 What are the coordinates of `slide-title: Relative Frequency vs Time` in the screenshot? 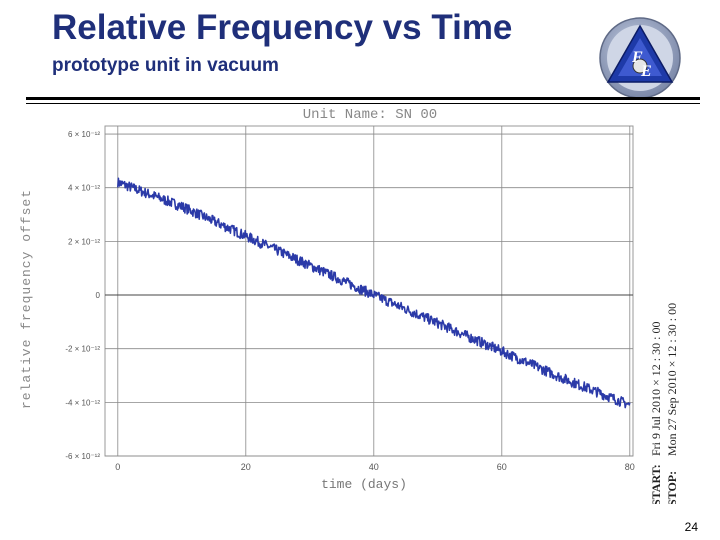 It's located at (282, 27).